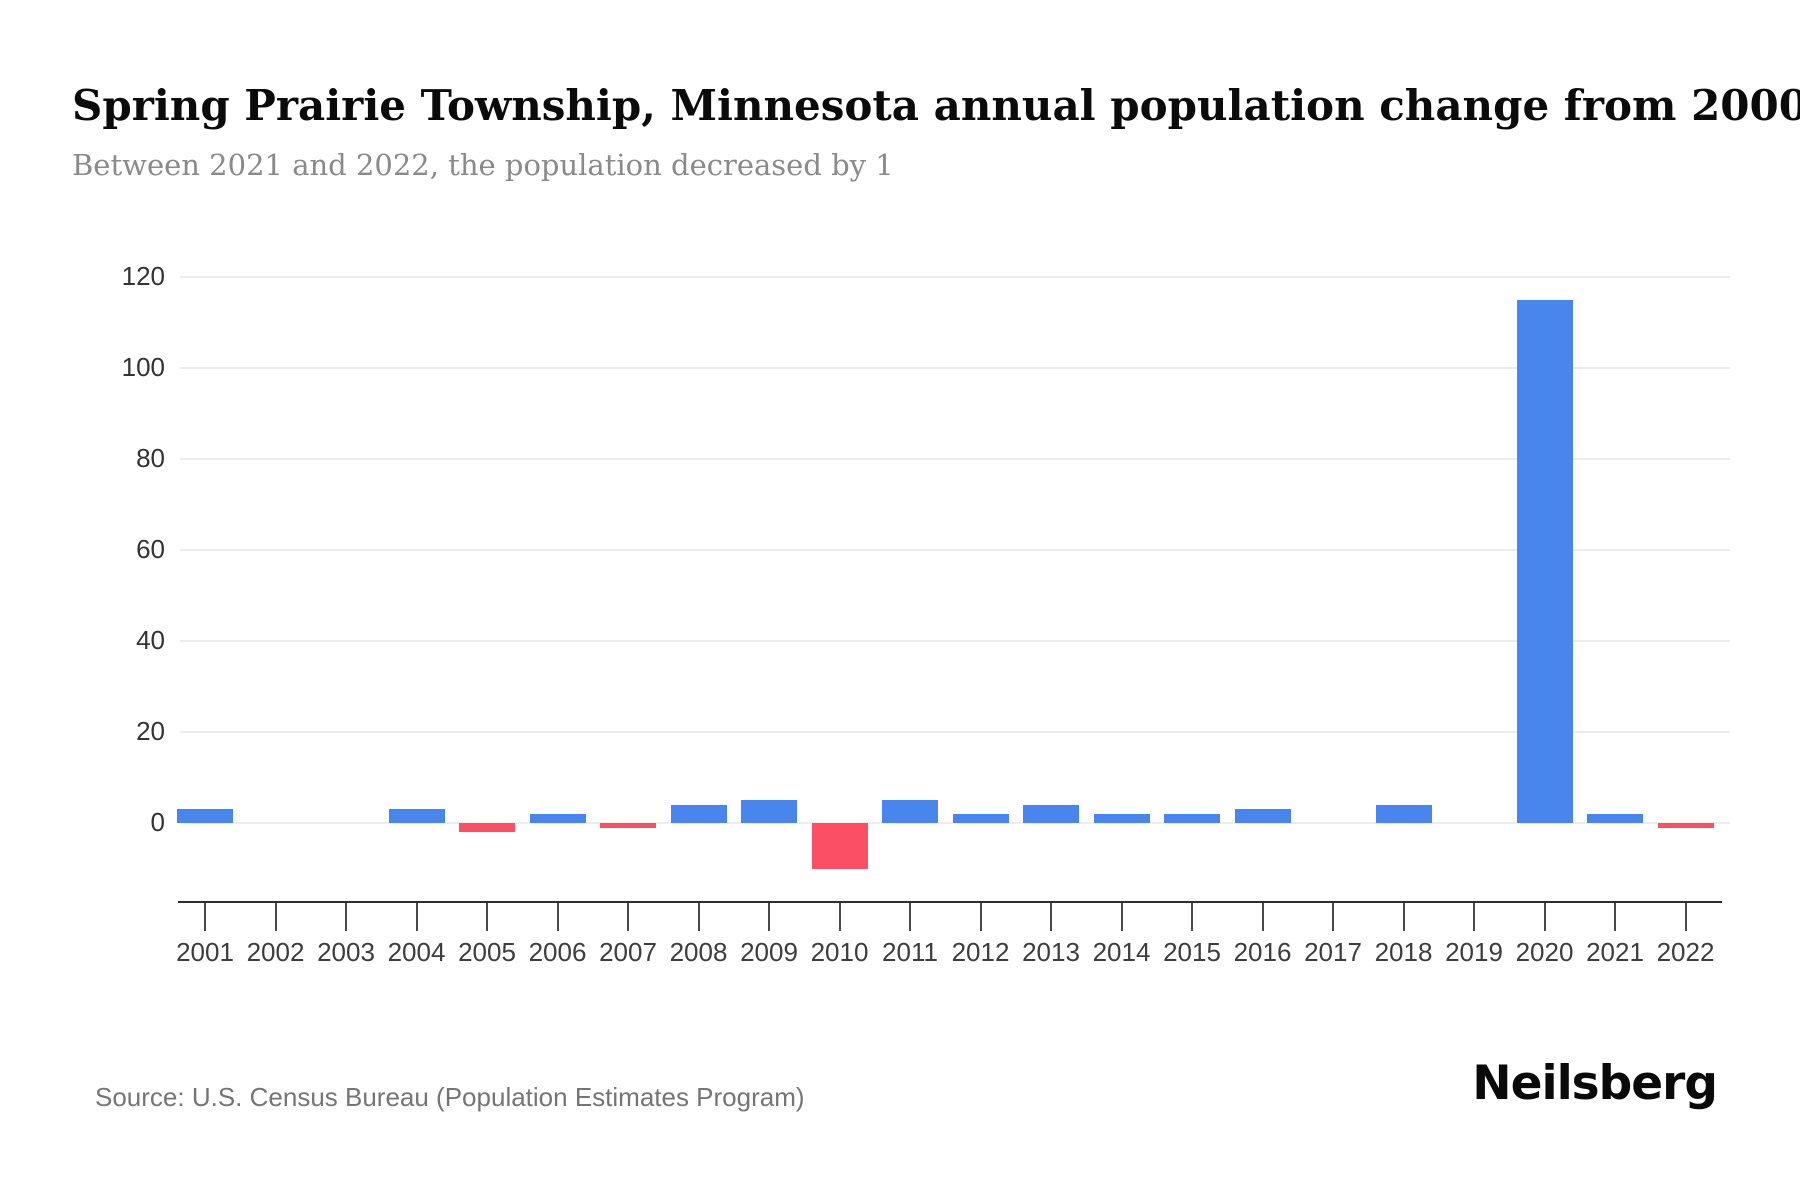 This screenshot has height=1200, width=1800. Describe the element at coordinates (1615, 952) in the screenshot. I see `x-axis-label-2021: 2021` at that location.